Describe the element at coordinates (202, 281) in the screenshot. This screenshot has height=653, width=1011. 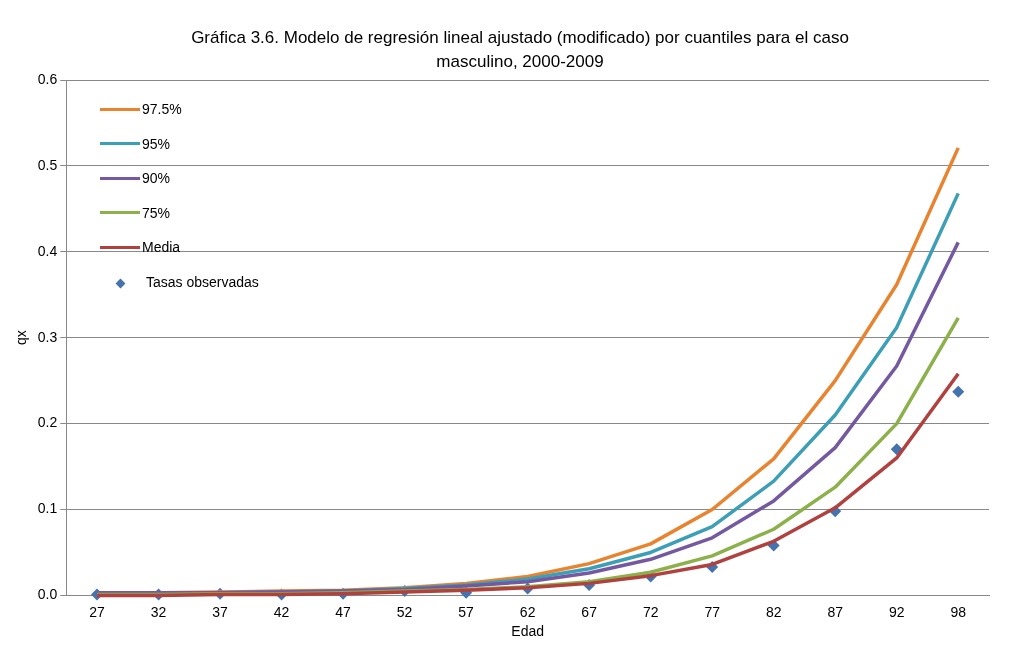
I see `legend-label: Tasas observadas` at that location.